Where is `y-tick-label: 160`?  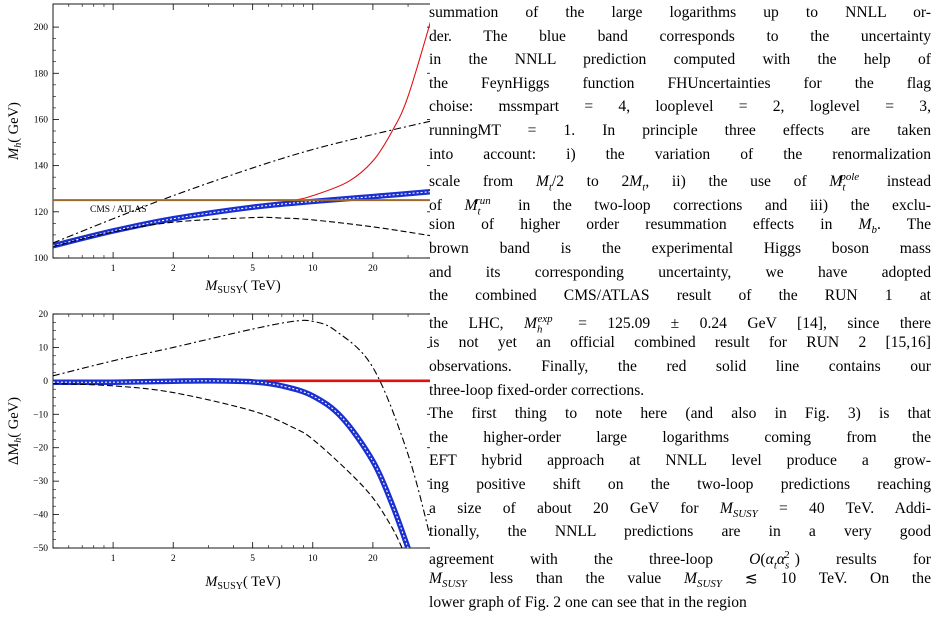
y-tick-label: 160 is located at coordinates (41, 120).